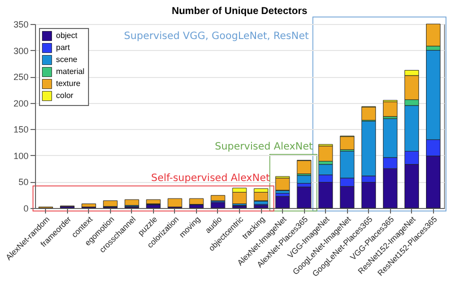 The image size is (474, 282). What do you see at coordinates (23, 182) in the screenshot?
I see `y-tick-label: 50` at bounding box center [23, 182].